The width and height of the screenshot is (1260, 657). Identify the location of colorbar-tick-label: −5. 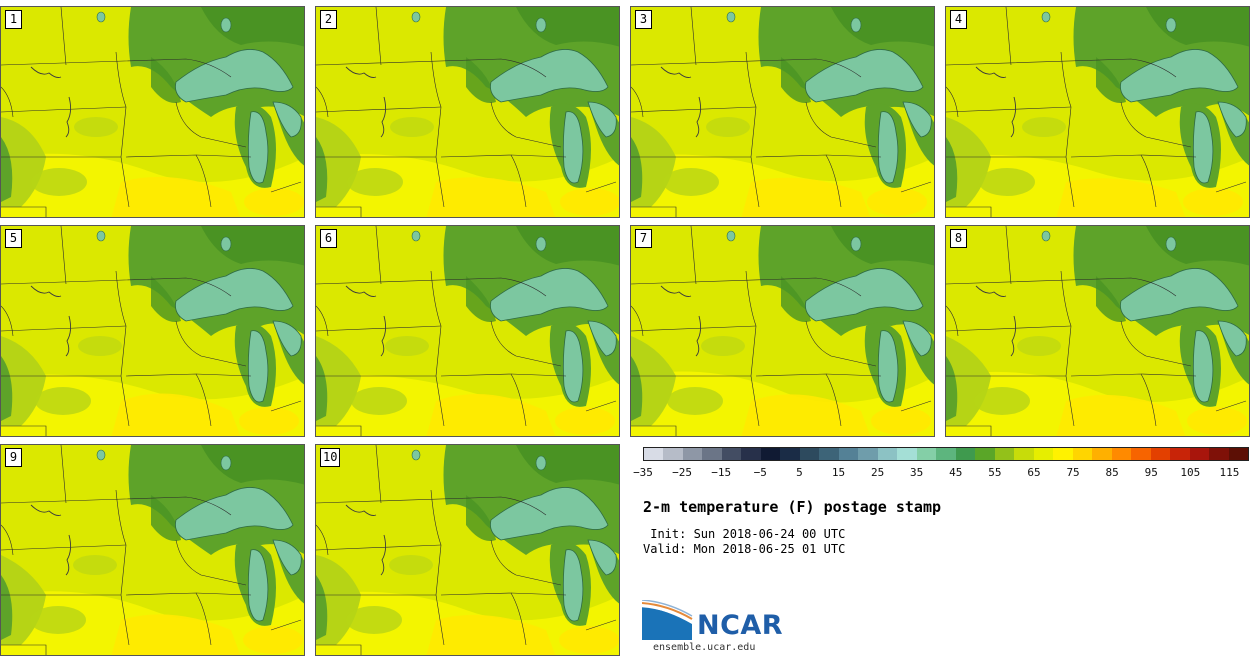
(760, 472).